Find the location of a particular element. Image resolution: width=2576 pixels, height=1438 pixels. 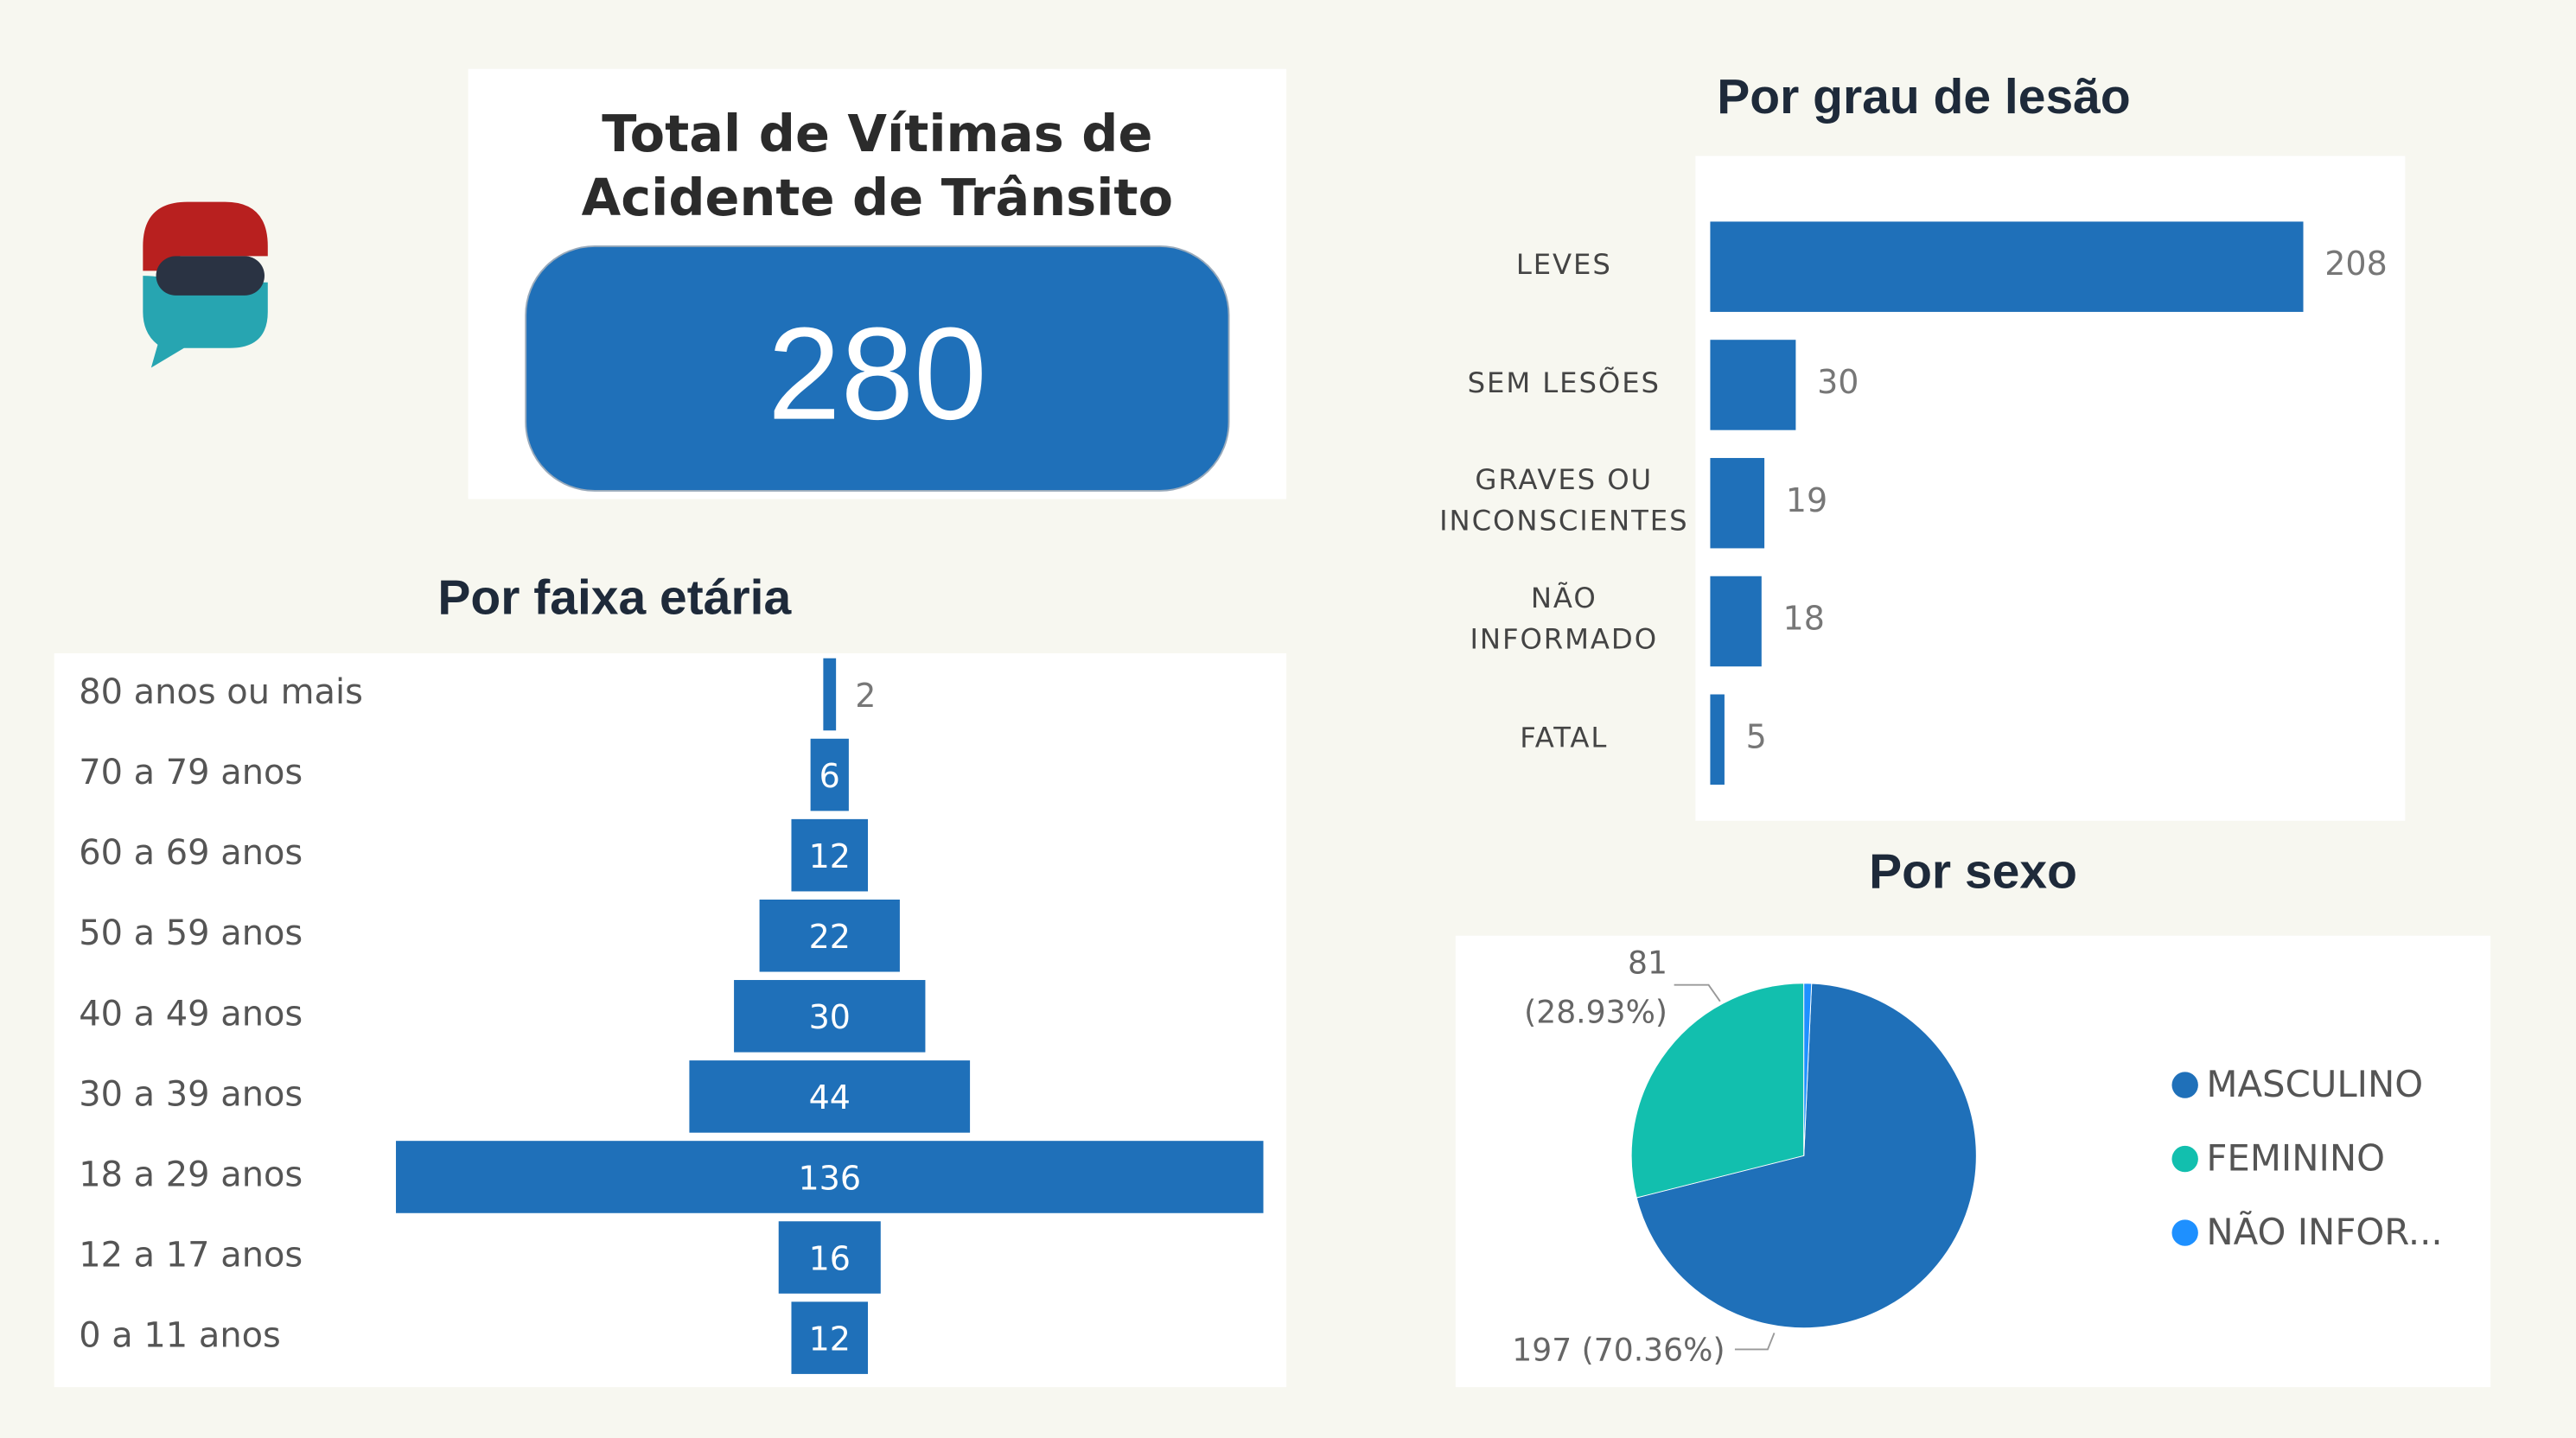

value-label-box: 81 (28.93%) is located at coordinates (1596, 988).